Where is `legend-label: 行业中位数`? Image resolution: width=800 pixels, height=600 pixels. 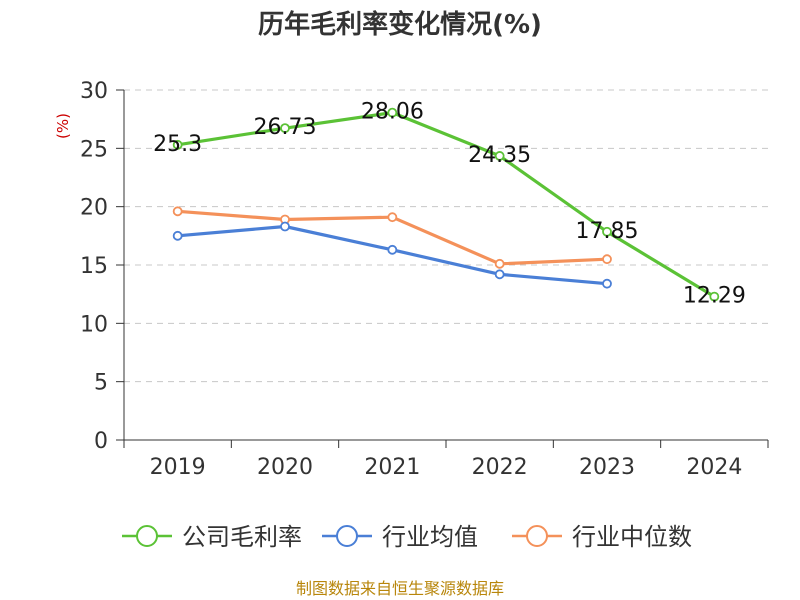
legend-label: 行业中位数 is located at coordinates (632, 537).